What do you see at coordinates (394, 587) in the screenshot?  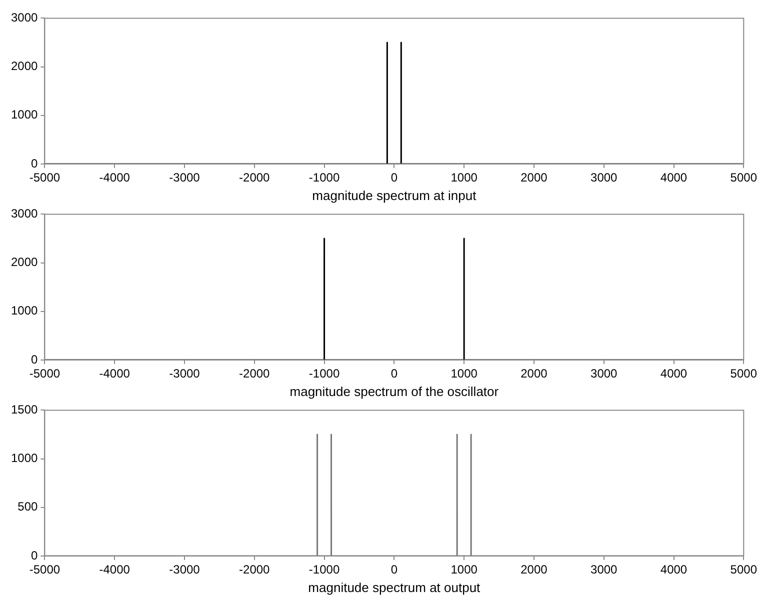 I see `x-axis-title: magnitude spectrum at output` at bounding box center [394, 587].